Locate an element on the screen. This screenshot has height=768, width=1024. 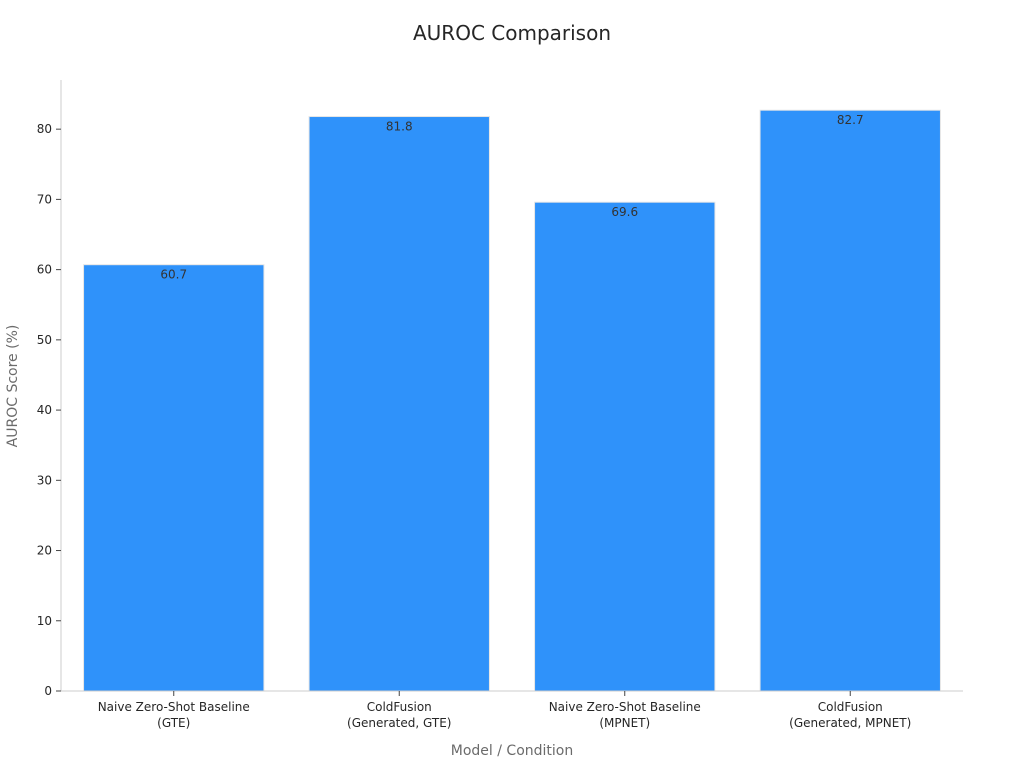
y-tick-label-10: 10 is located at coordinates (44, 621).